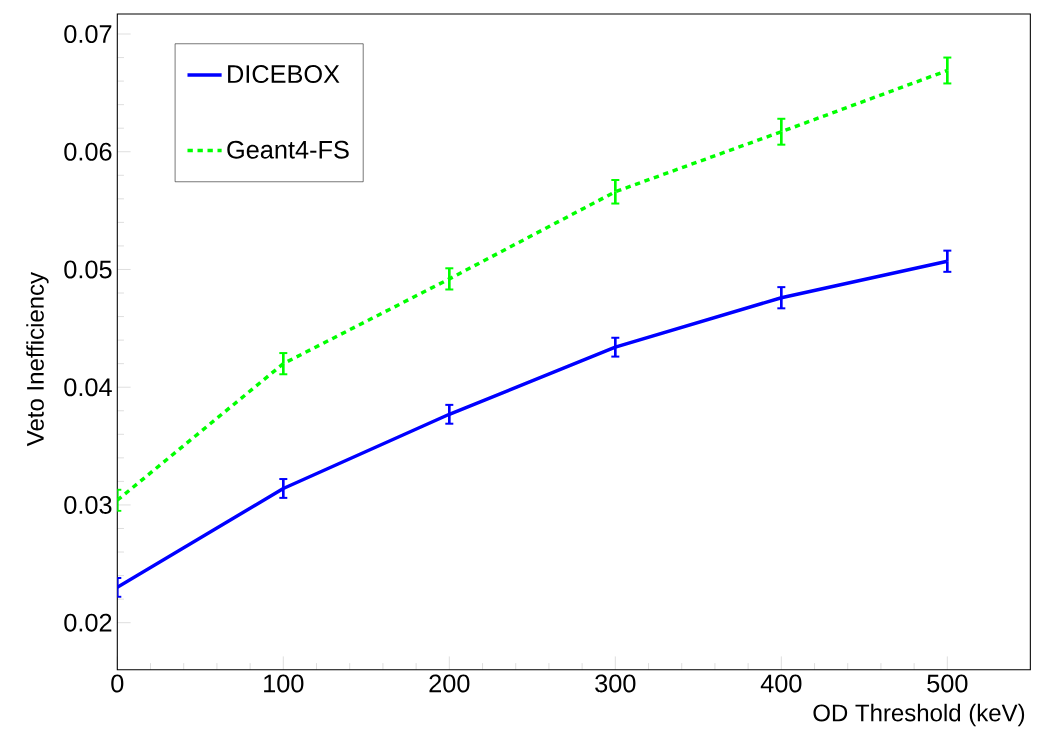 The height and width of the screenshot is (738, 1053). Describe the element at coordinates (88, 622) in the screenshot. I see `y-tick-label: 0.02` at that location.